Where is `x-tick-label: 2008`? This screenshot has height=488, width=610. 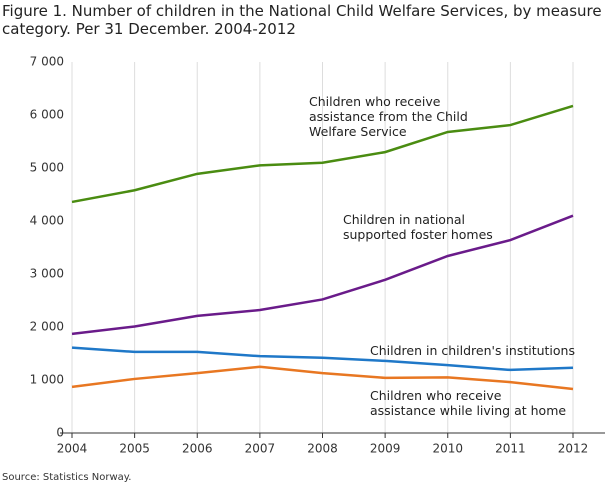
x-tick-label: 2008 is located at coordinates (322, 449).